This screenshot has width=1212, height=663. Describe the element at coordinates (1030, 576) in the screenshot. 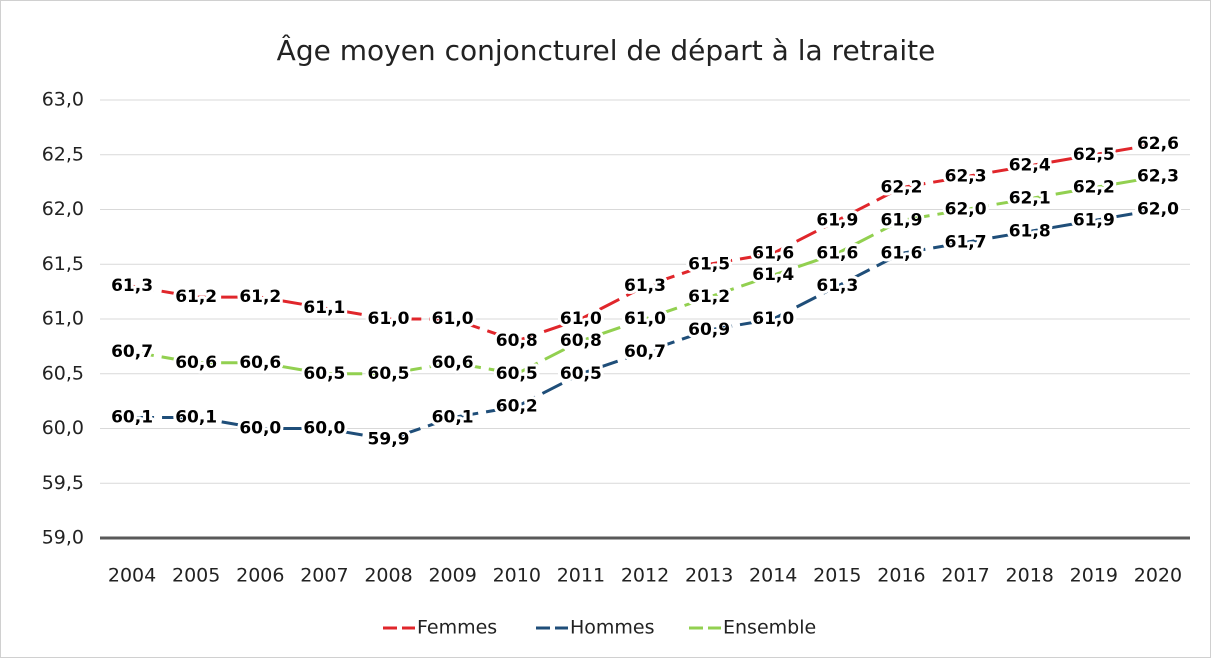

I see `x-tick-label: 2018` at that location.